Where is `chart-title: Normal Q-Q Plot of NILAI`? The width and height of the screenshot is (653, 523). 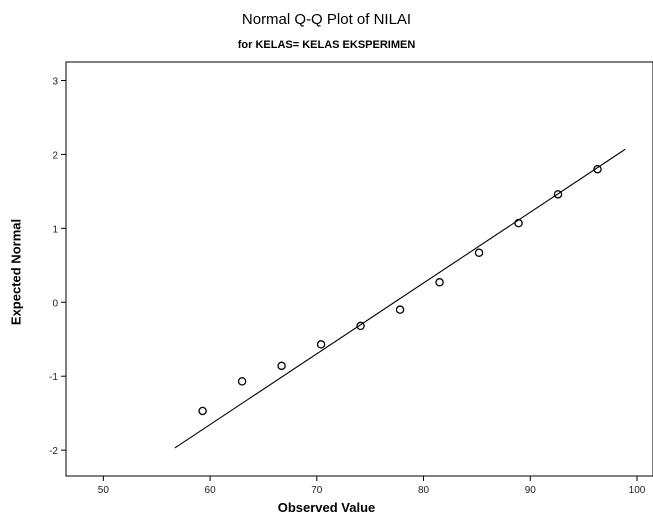
chart-title: Normal Q-Q Plot of NILAI is located at coordinates (326, 19).